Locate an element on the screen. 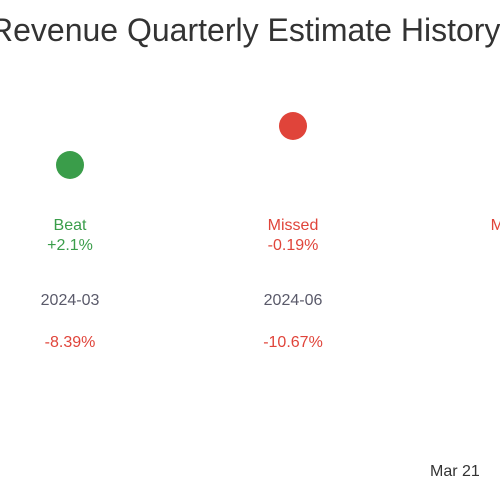  point-marker-beat is located at coordinates (70, 165).